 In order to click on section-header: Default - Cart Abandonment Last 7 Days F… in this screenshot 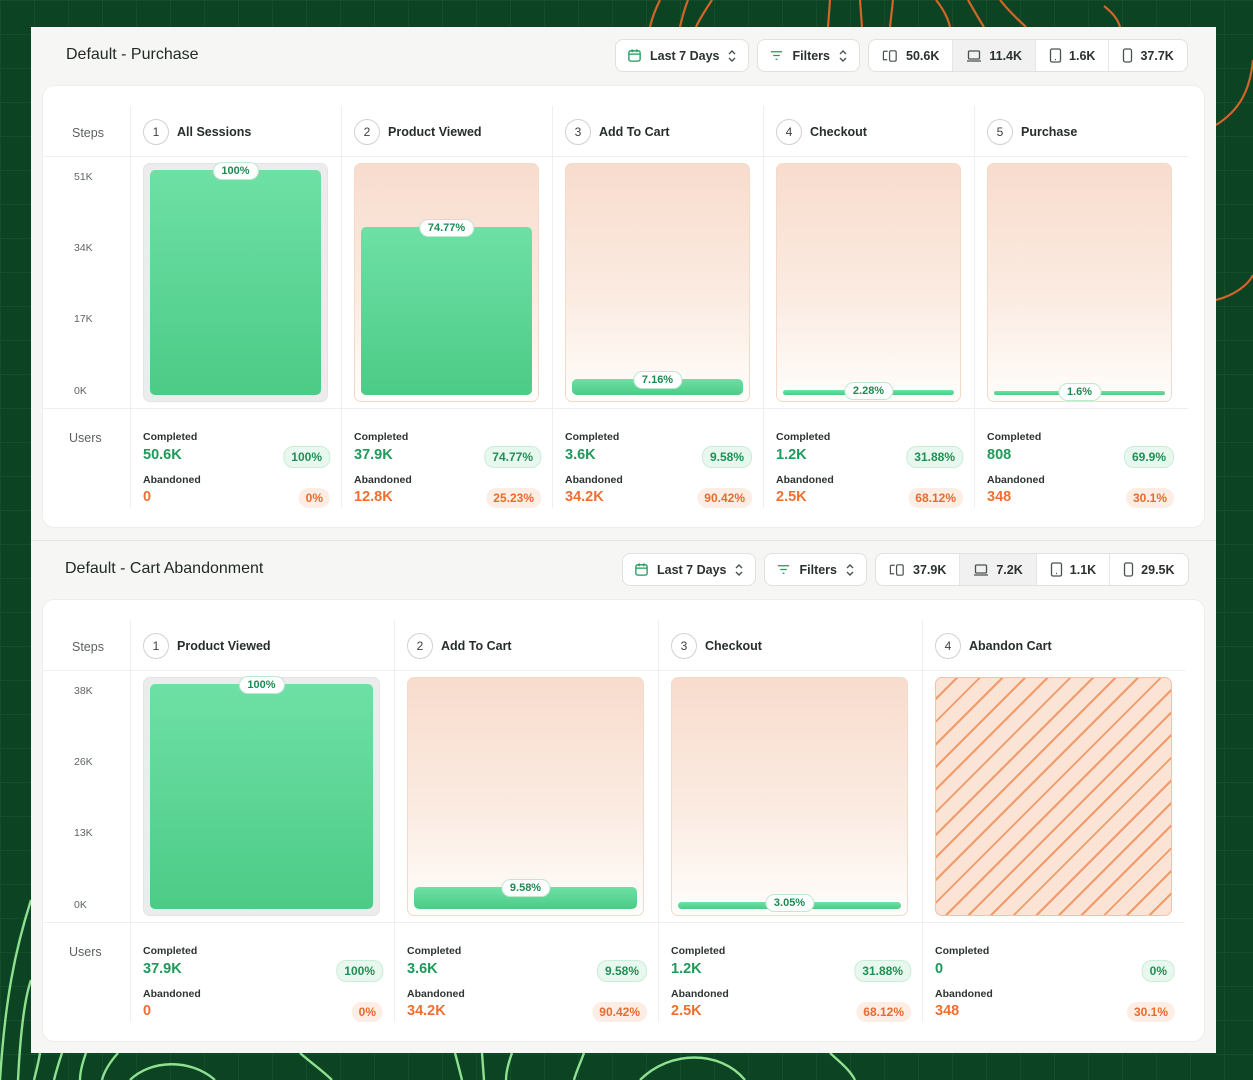, I will do `click(623, 570)`.